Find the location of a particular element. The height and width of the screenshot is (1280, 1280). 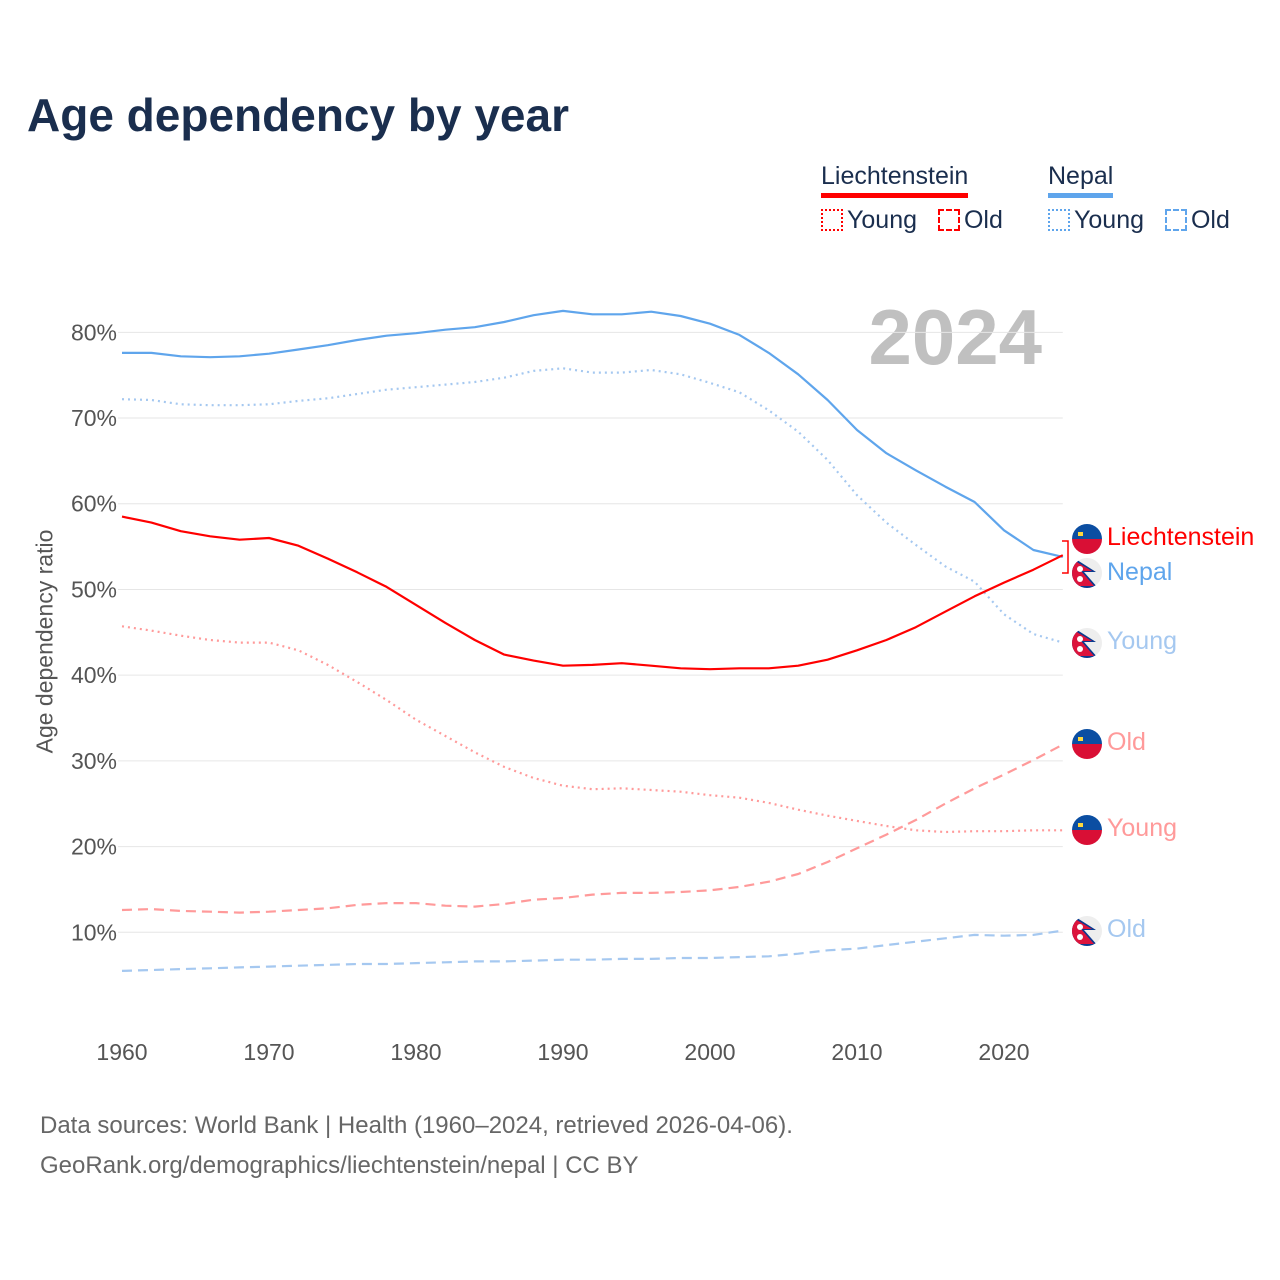

x-tick-label: 1960 is located at coordinates (121, 1052).